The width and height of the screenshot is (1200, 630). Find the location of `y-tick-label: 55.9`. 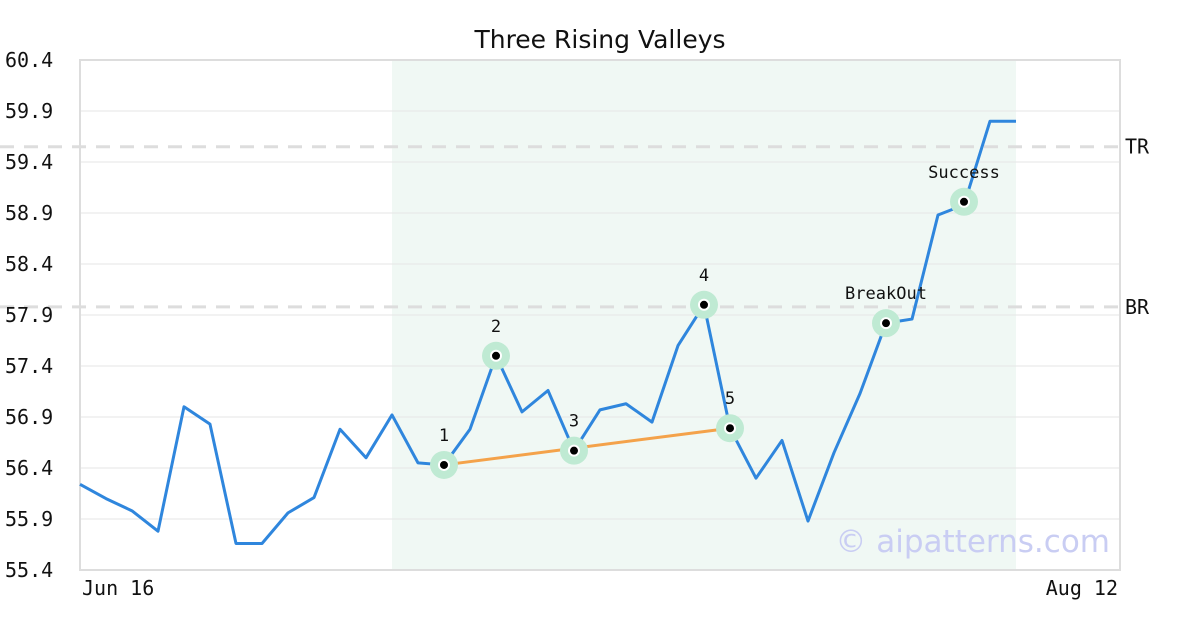

y-tick-label: 55.9 is located at coordinates (29, 519).